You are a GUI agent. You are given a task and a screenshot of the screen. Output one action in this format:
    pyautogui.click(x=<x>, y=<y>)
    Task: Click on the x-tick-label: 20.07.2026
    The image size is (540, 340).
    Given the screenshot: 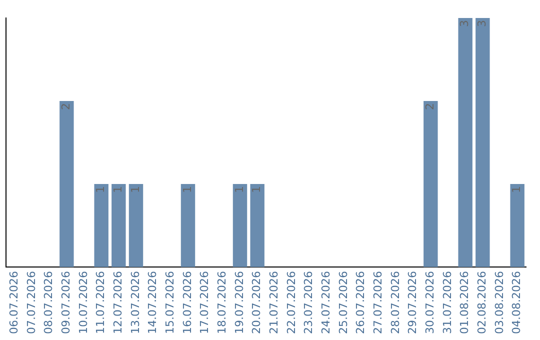 What is the action you would take?
    pyautogui.click(x=257, y=302)
    